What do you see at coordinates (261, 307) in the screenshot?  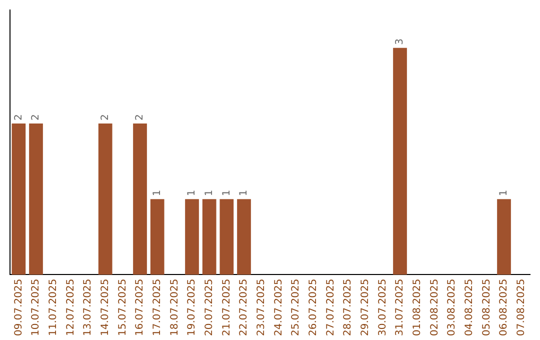 I see `x-tick-label: 23.07.2025` at bounding box center [261, 307].